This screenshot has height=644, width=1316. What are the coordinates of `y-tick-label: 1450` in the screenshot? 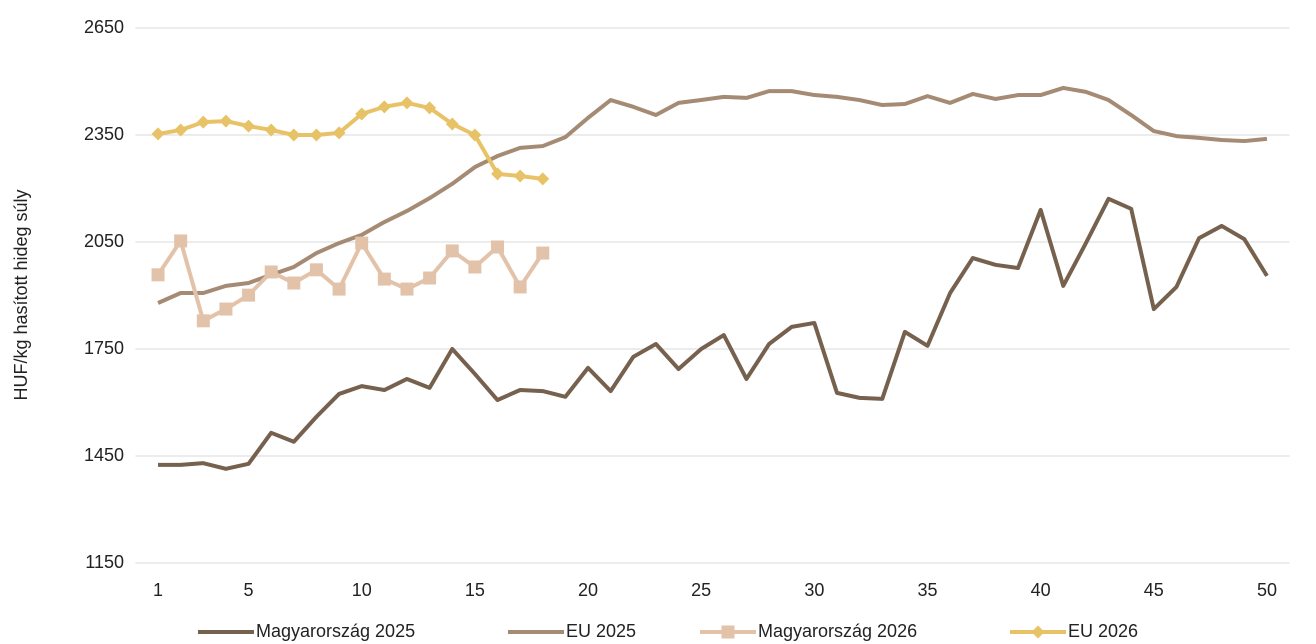 It's located at (104, 455).